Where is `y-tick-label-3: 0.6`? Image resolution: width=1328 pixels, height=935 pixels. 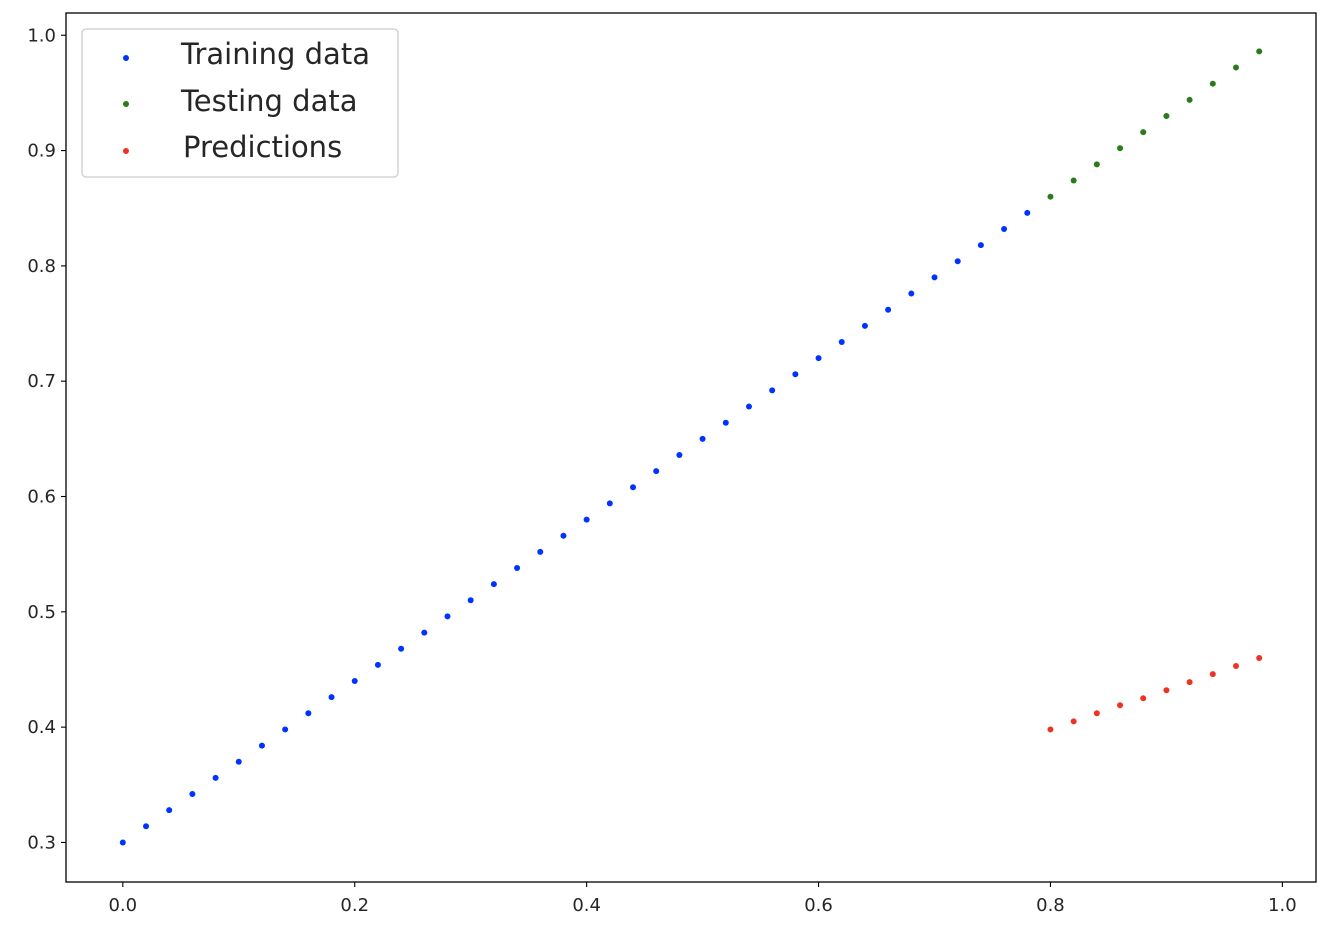
y-tick-label-3: 0.6 is located at coordinates (41, 497).